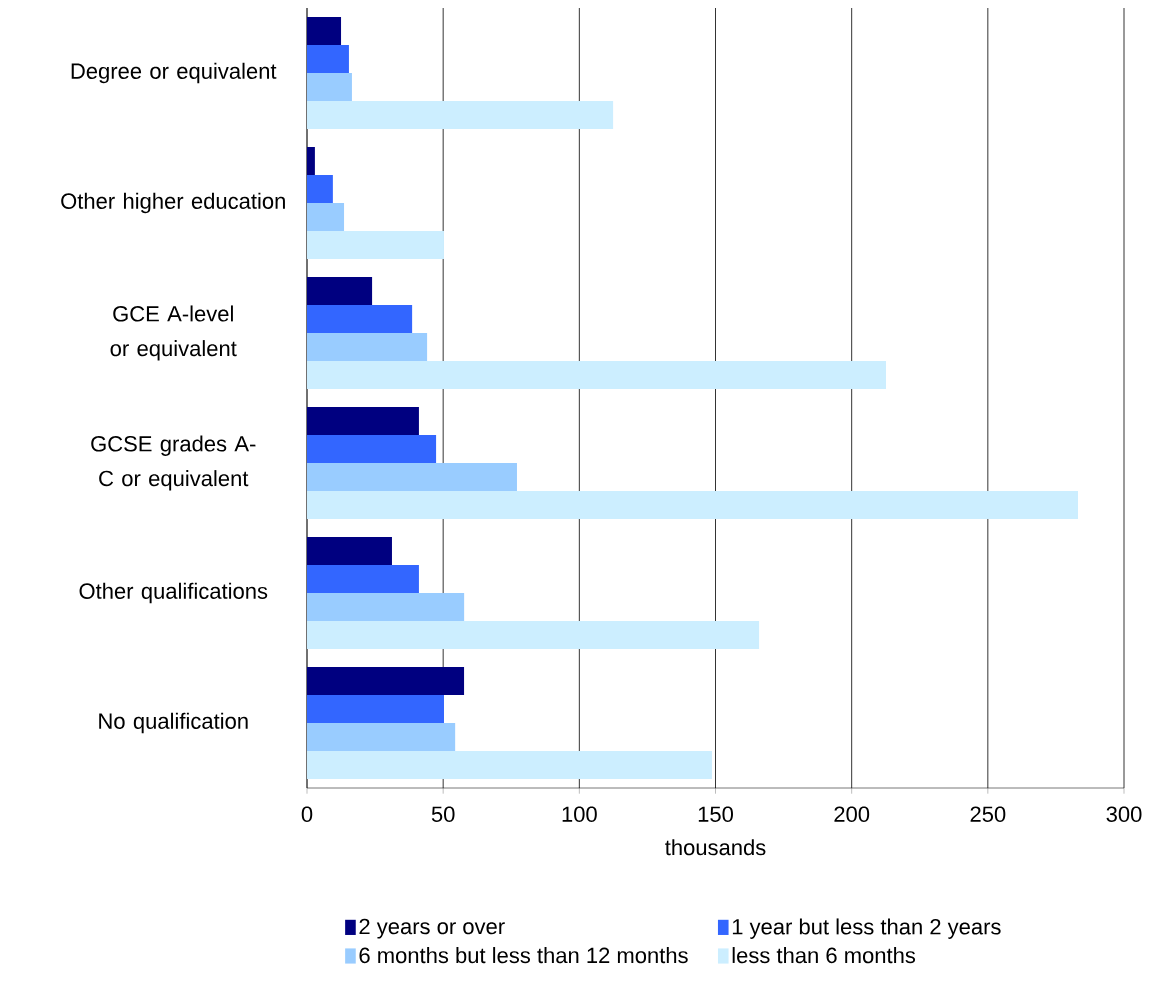 The width and height of the screenshot is (1152, 985). What do you see at coordinates (579, 814) in the screenshot?
I see `x-tick-label: 100` at bounding box center [579, 814].